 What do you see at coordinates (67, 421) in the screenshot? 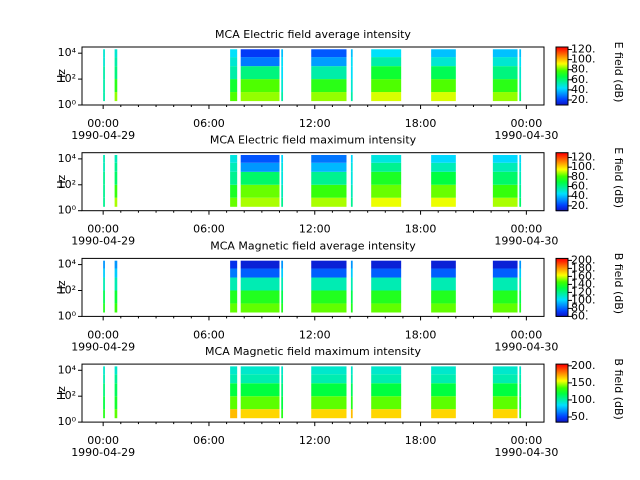
I see `y-tick-label: 10⁰` at bounding box center [67, 421].